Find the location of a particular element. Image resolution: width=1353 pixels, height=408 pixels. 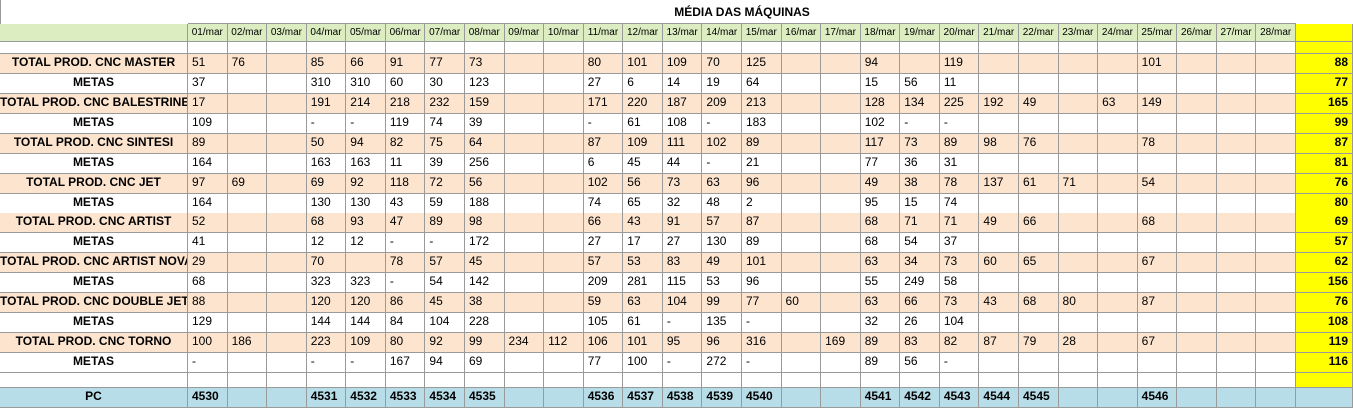

metas-cell: 21 is located at coordinates (761, 163).